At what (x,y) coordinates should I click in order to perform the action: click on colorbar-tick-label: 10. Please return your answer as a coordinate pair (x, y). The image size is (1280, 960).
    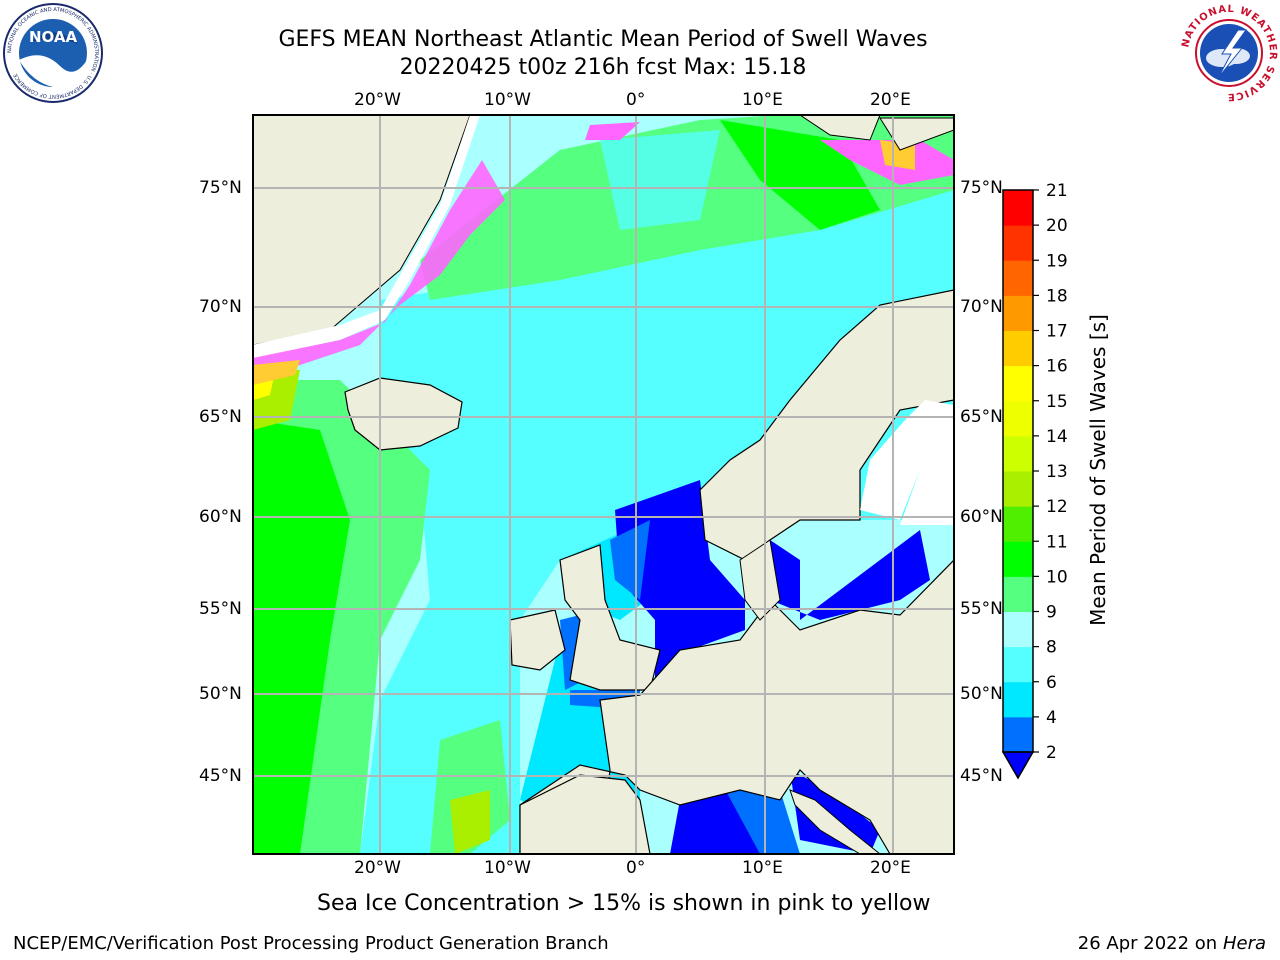
    Looking at the image, I should click on (1057, 577).